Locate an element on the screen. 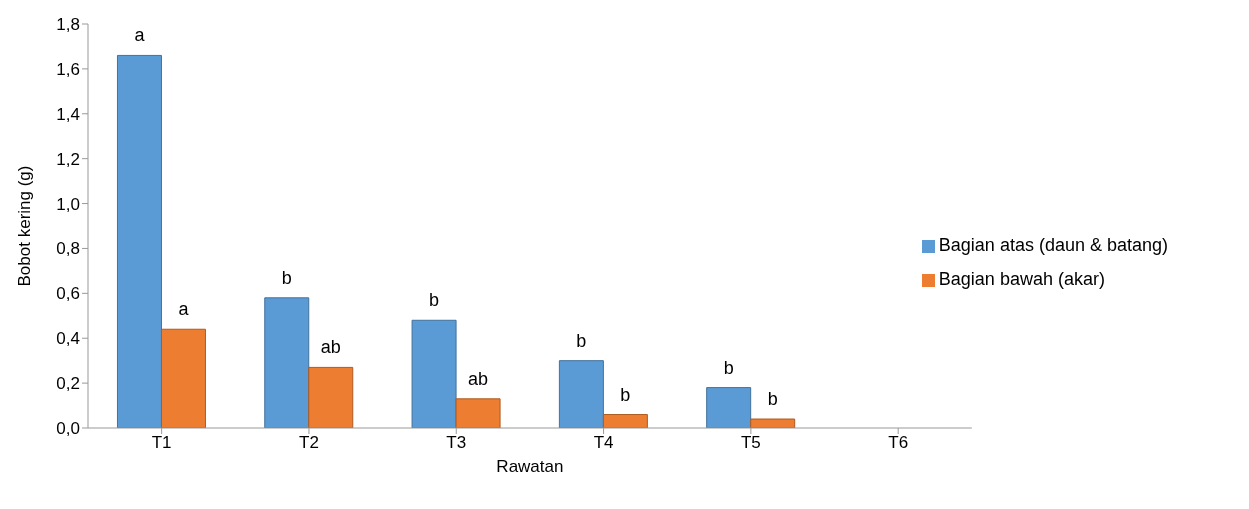 Image resolution: width=1249 pixels, height=509 pixels. y-tick-label: 1,2 is located at coordinates (68, 159).